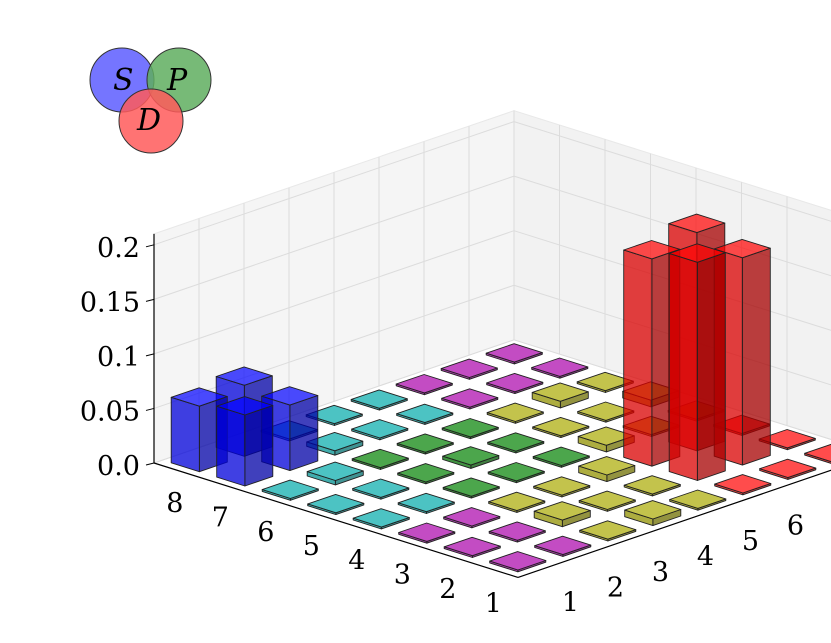 The image size is (831, 643). Describe the element at coordinates (705, 557) in the screenshot. I see `y-tick-label: 4` at that location.